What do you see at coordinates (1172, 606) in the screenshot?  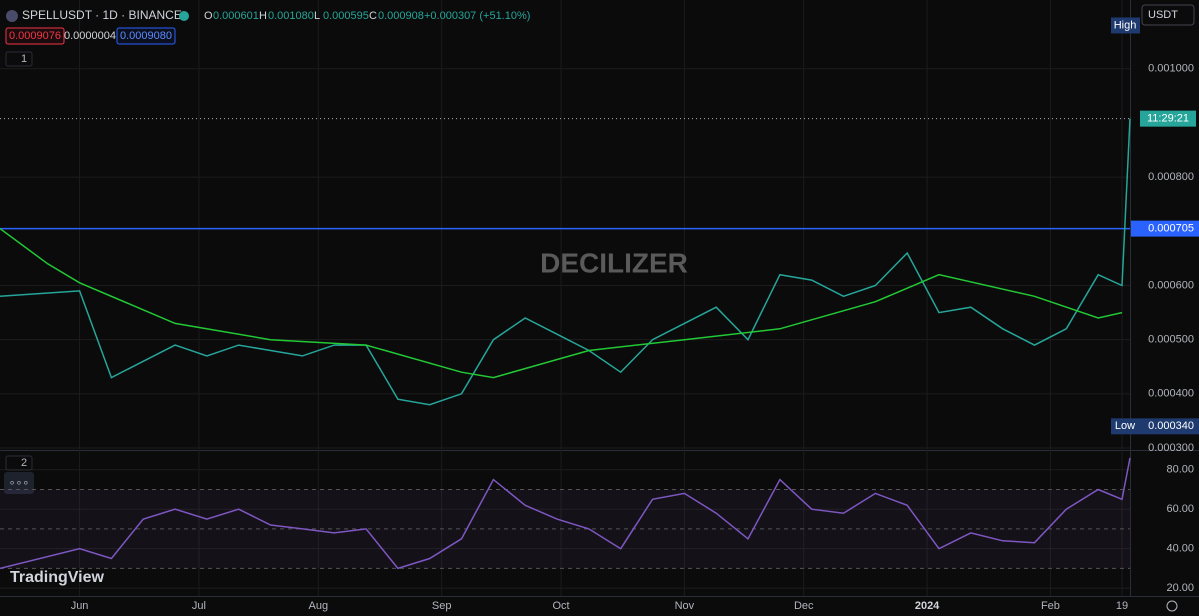 I see `settings-icon` at bounding box center [1172, 606].